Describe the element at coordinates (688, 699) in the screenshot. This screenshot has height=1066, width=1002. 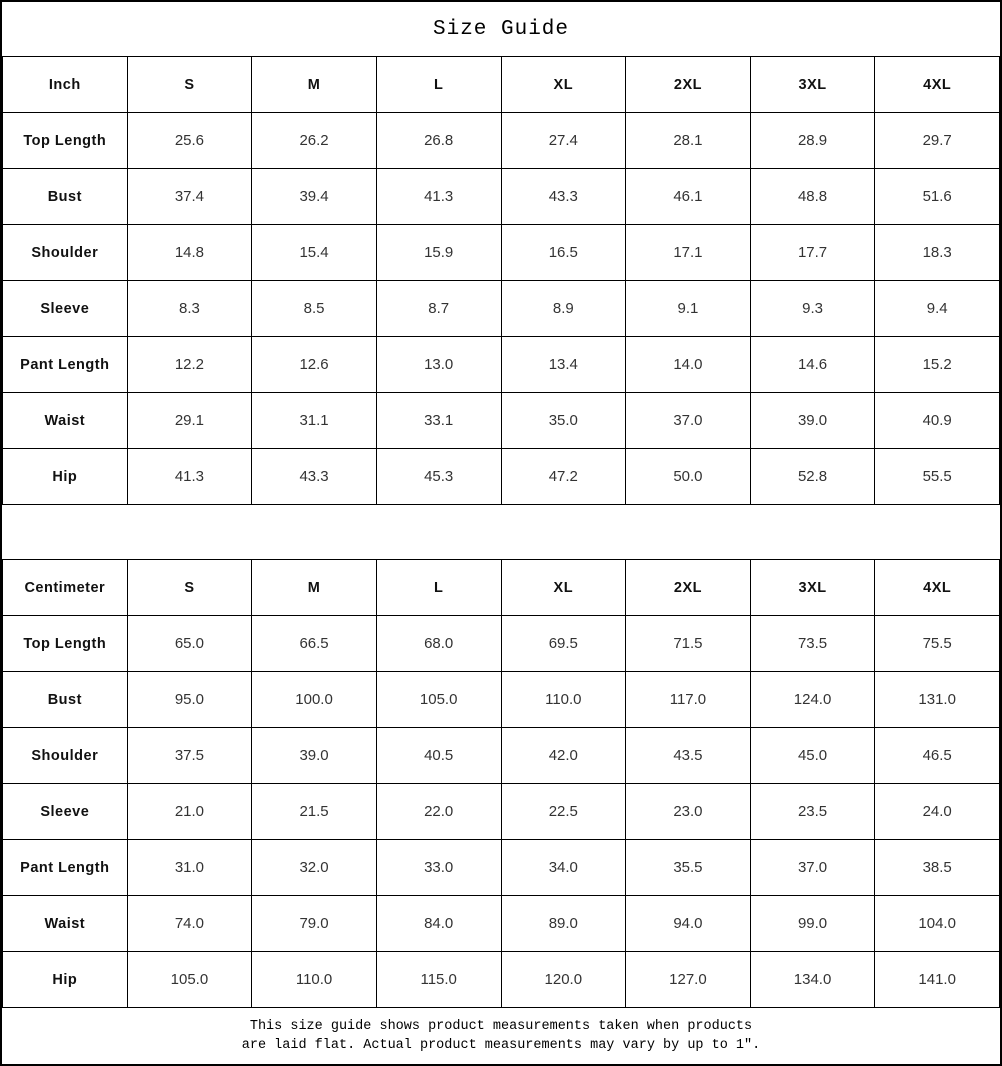
I see `value-cell: 117.0` at that location.